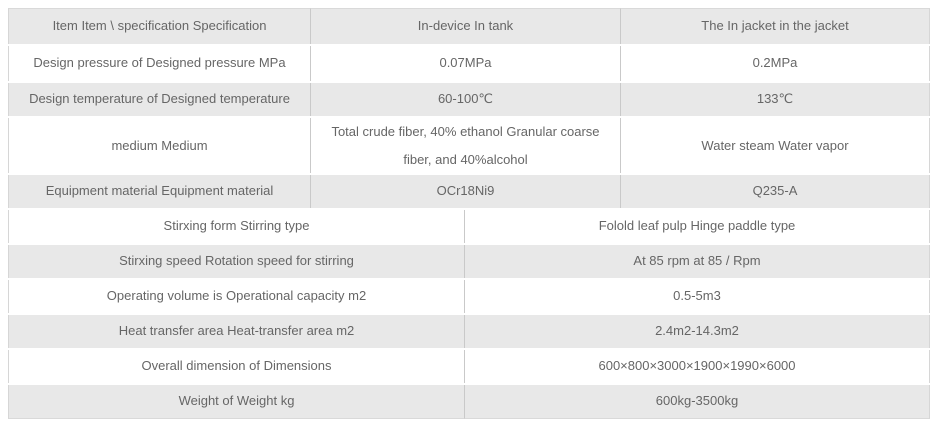 This screenshot has height=421, width=936. Describe the element at coordinates (466, 191) in the screenshot. I see `row-tank-value-cell: OCr18Ni9` at that location.